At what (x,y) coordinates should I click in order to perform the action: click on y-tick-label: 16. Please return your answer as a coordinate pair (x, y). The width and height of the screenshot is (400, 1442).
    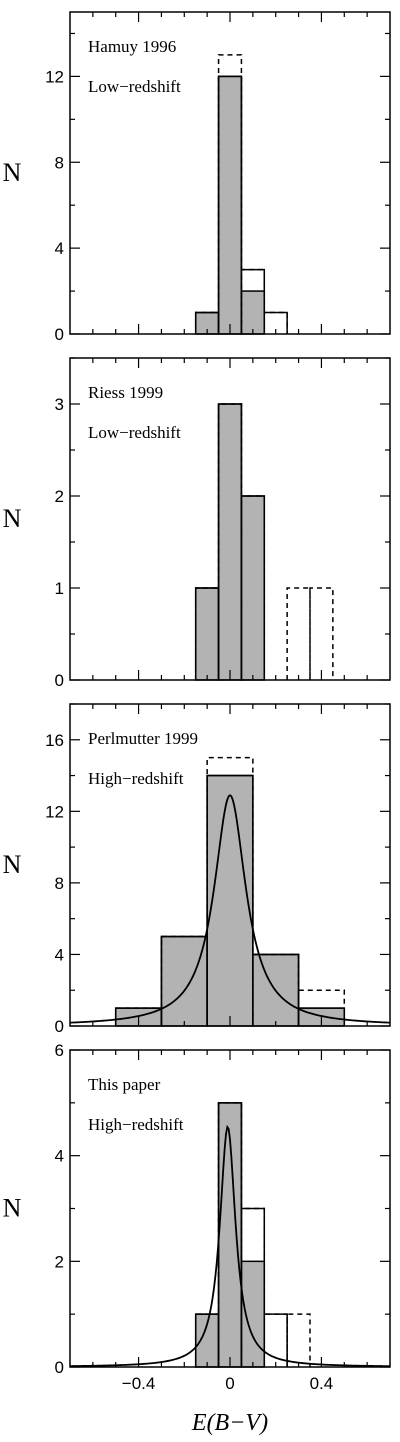
    Looking at the image, I should click on (54, 740).